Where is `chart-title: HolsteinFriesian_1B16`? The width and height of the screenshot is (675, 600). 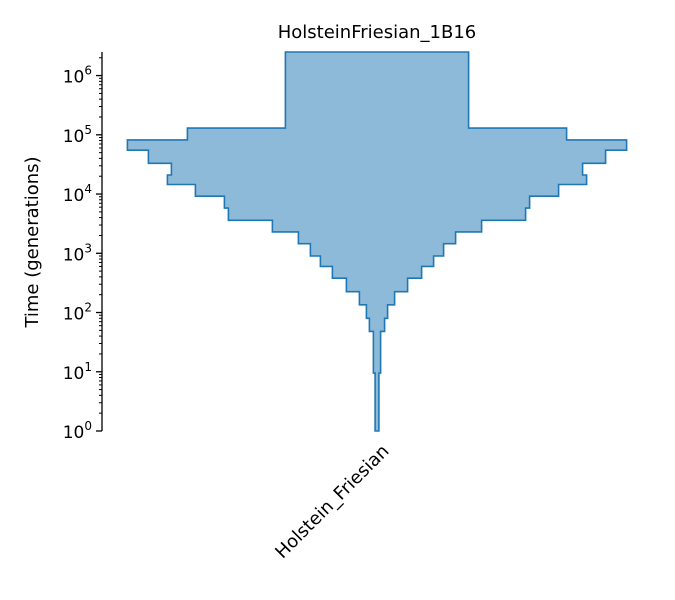
chart-title: HolsteinFriesian_1B16 is located at coordinates (377, 32).